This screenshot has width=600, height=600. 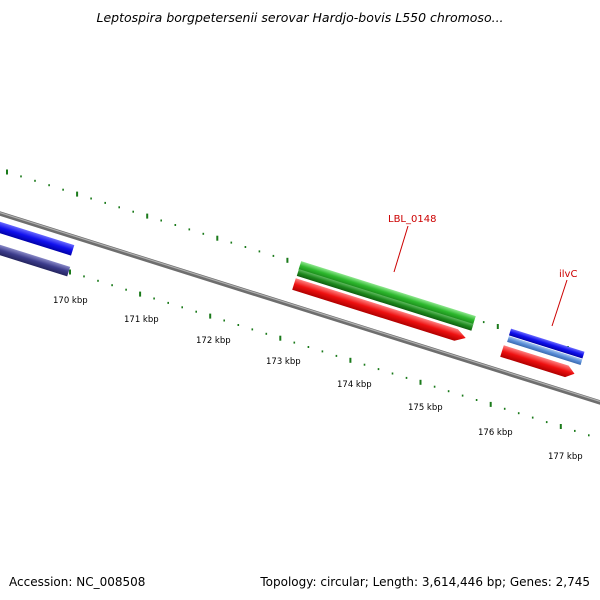 What do you see at coordinates (35, 258) in the screenshot?
I see `navy-gene-left` at bounding box center [35, 258].